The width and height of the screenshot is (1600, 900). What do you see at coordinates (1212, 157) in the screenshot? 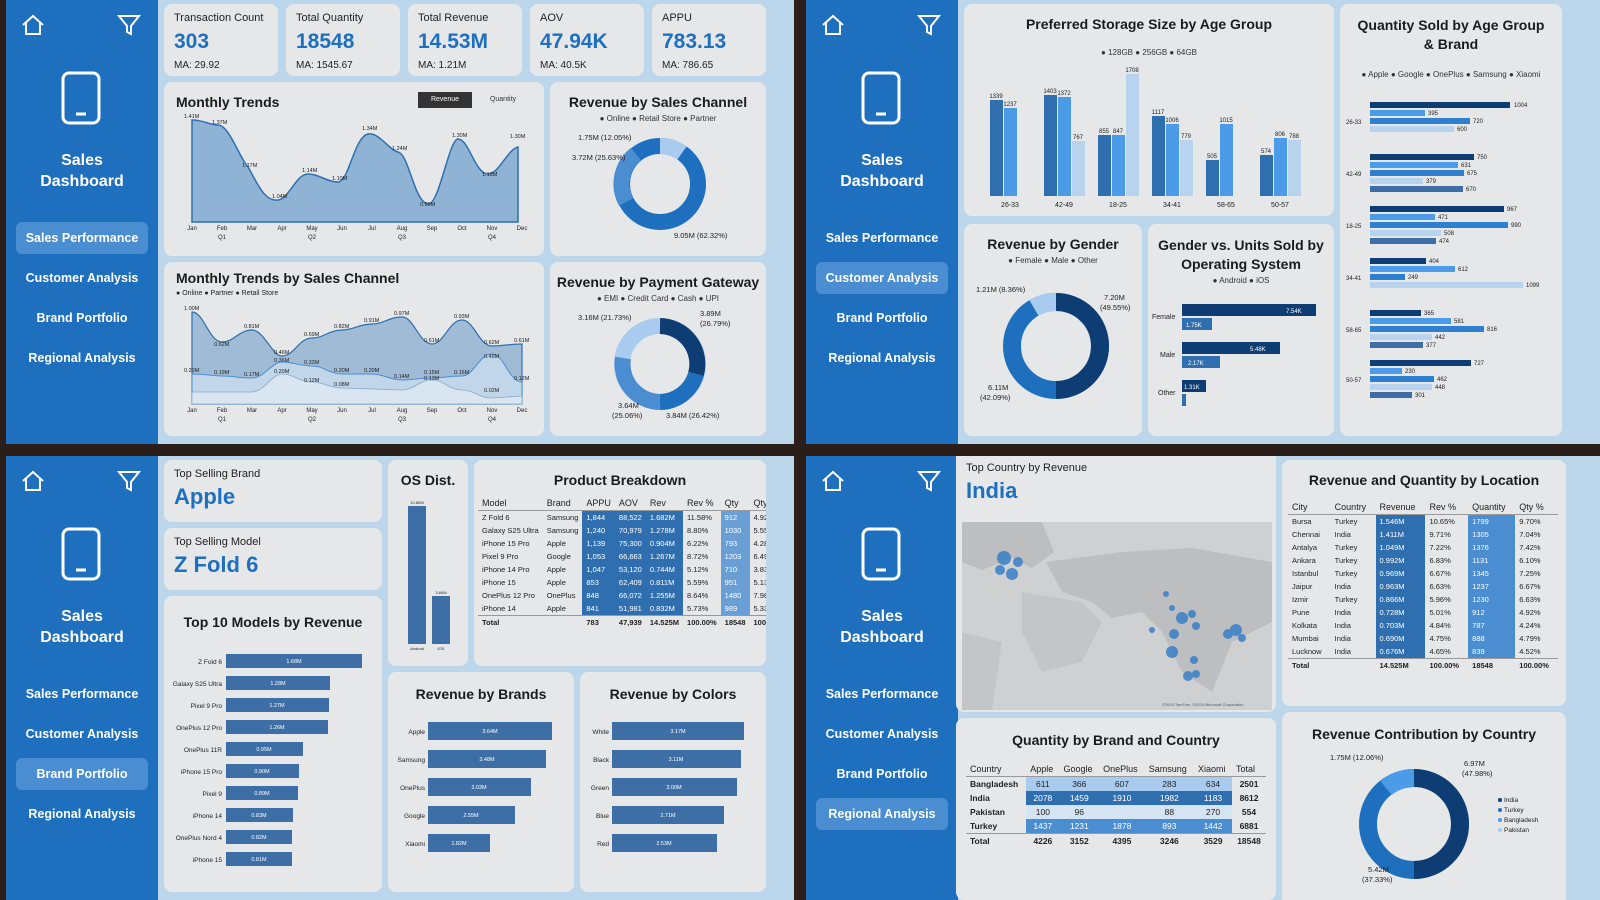
I see `bar-label: 505` at bounding box center [1212, 157].